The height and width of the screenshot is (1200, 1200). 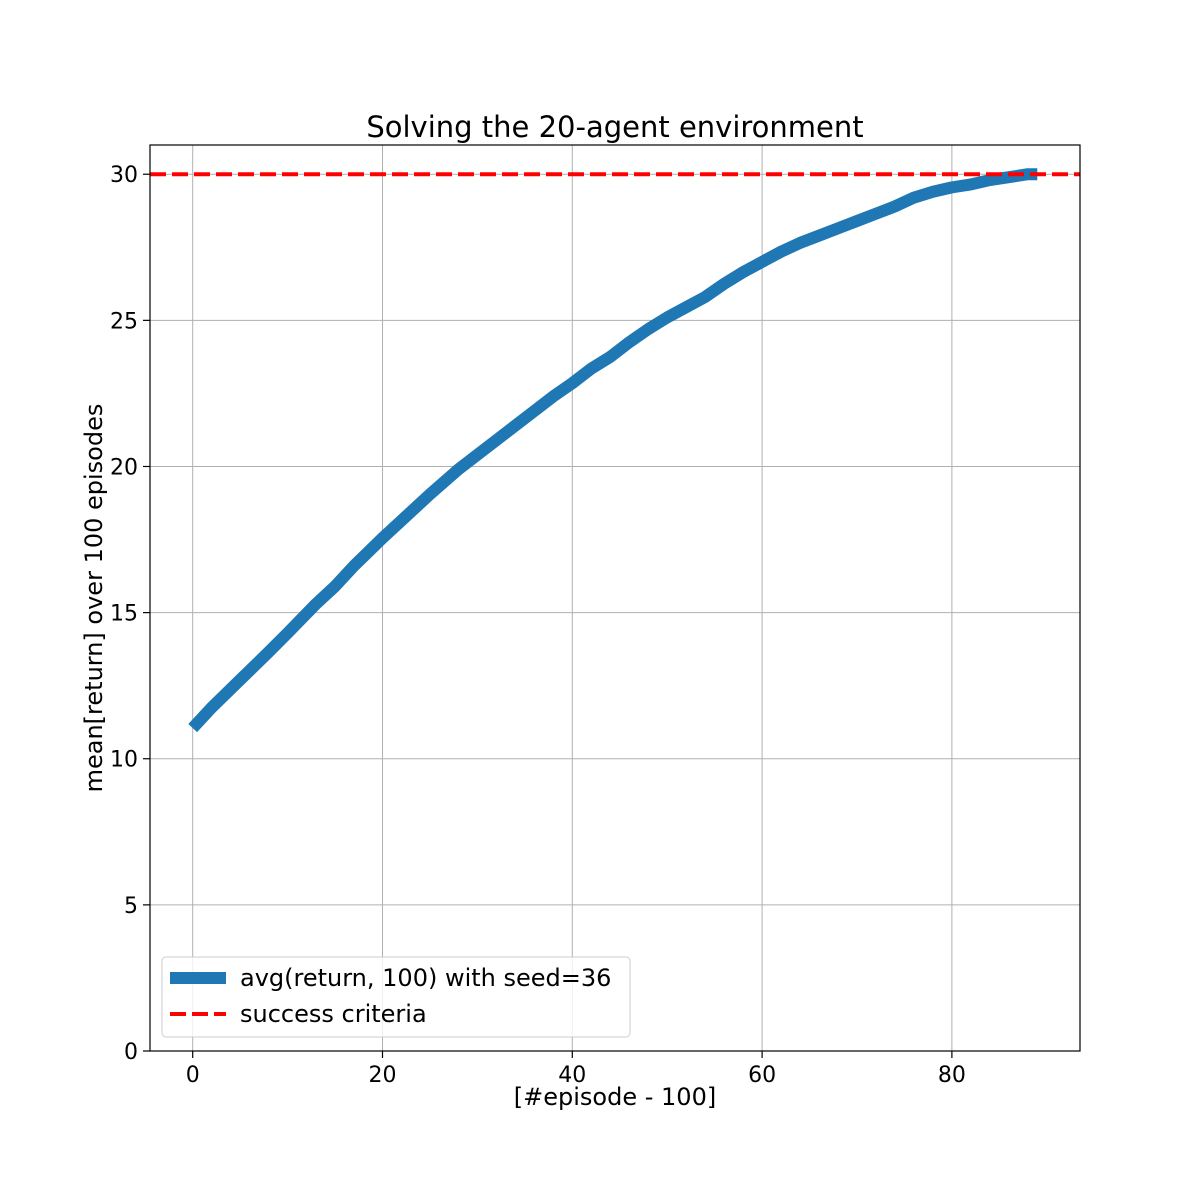 What do you see at coordinates (952, 1075) in the screenshot?
I see `x-tick-label: 80` at bounding box center [952, 1075].